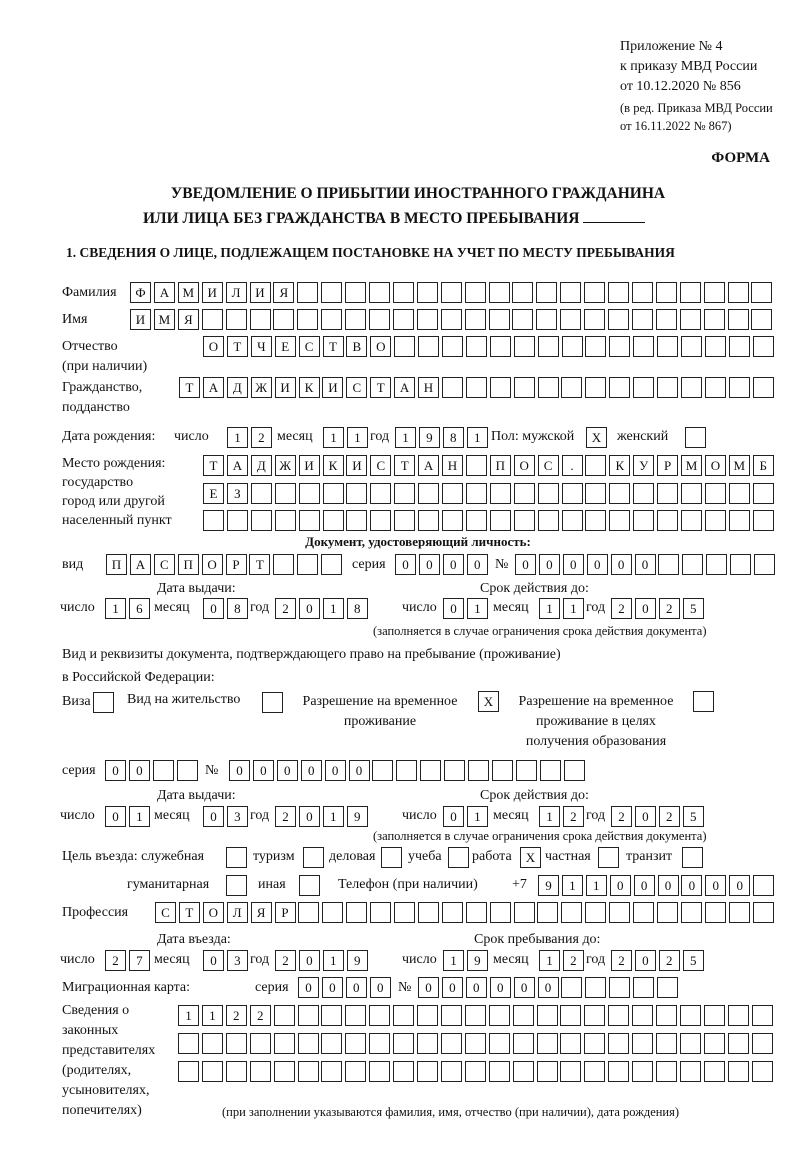 This screenshot has width=800, height=1163. I want to click on char-cell: 5, so click(693, 608).